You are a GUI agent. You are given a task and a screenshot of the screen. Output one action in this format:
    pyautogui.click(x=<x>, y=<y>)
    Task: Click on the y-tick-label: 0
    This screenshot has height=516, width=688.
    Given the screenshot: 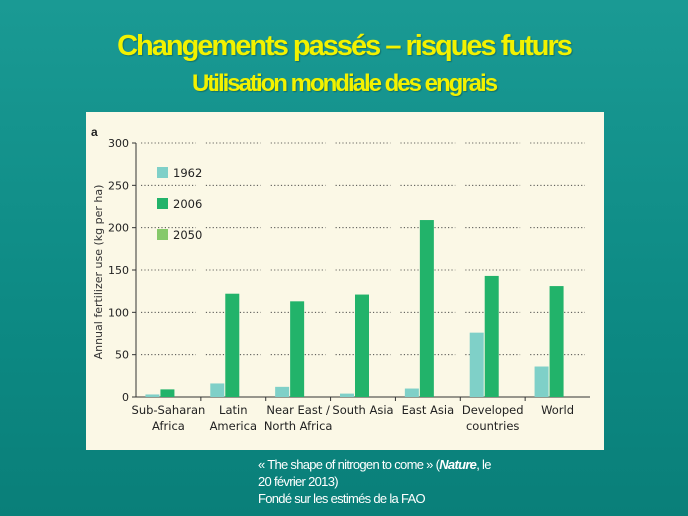 What is the action you would take?
    pyautogui.click(x=125, y=397)
    